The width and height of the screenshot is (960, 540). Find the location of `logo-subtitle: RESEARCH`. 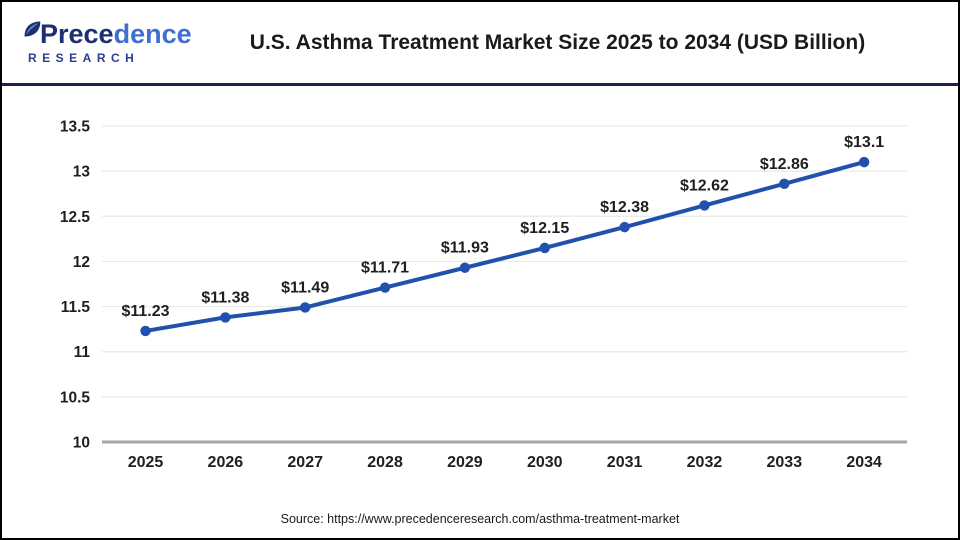

logo-subtitle: RESEARCH is located at coordinates (84, 58).